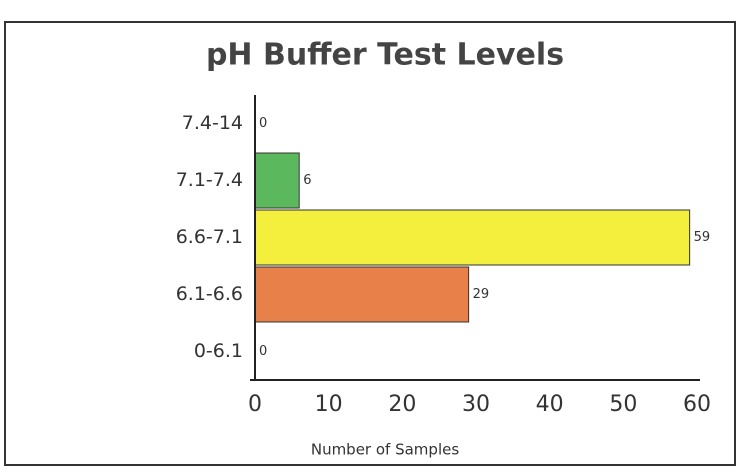 The image size is (741, 472). I want to click on y-tick-label: 7.4-14, so click(212, 123).